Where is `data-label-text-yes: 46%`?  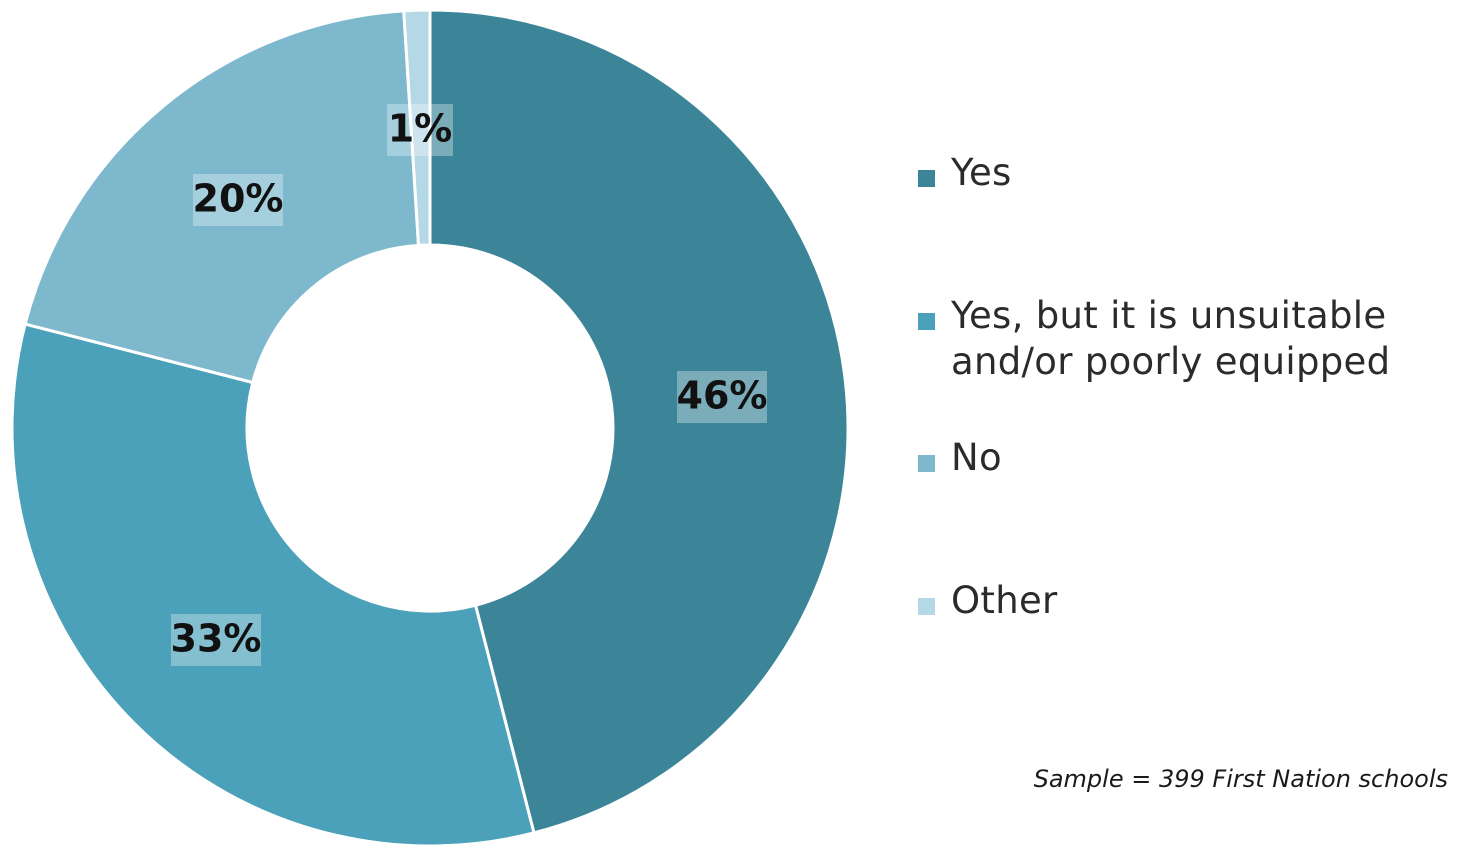
data-label-text-yes: 46% is located at coordinates (722, 396).